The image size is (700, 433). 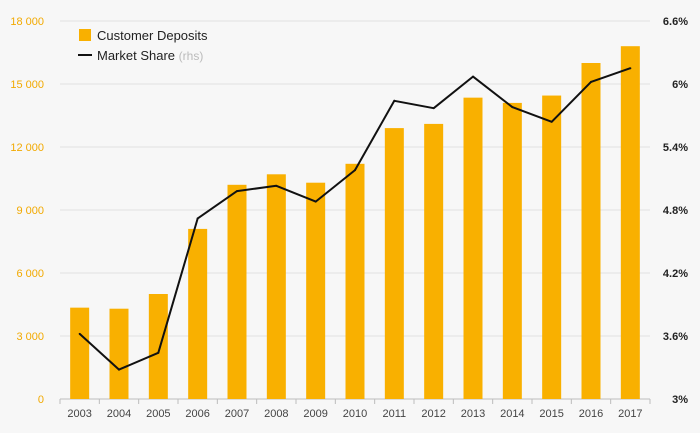 What do you see at coordinates (191, 56) in the screenshot?
I see `legend-label-market-share-suffix: (rhs)` at bounding box center [191, 56].